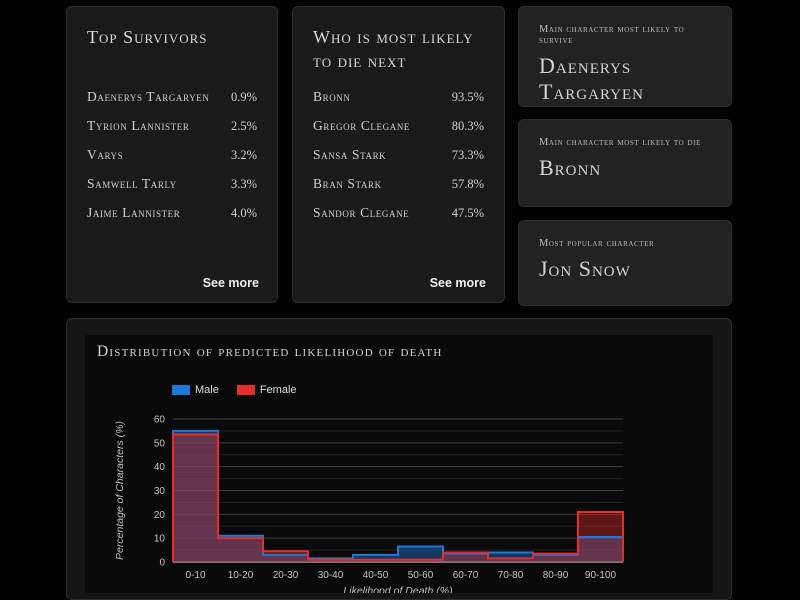 This screenshot has width=800, height=600. What do you see at coordinates (511, 575) in the screenshot?
I see `x-tick-label: 70-80` at bounding box center [511, 575].